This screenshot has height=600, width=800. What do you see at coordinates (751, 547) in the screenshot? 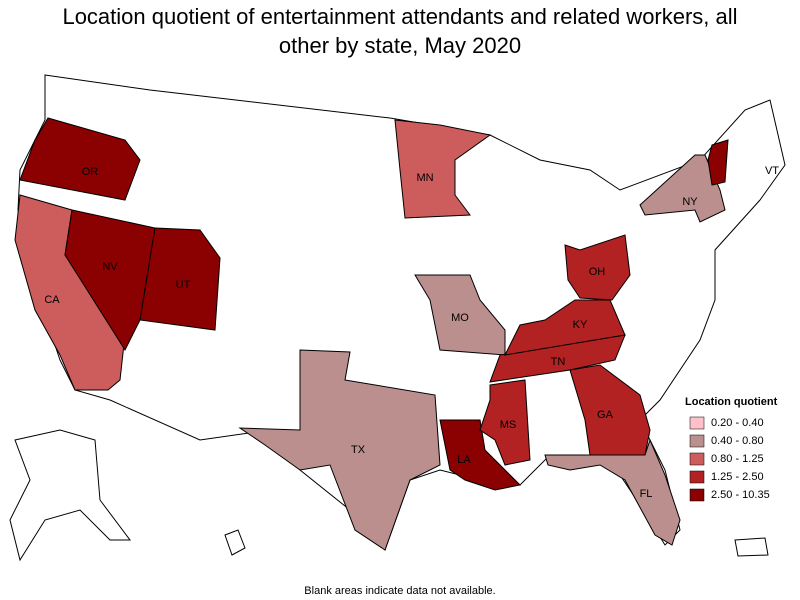
I see `puerto-rico` at bounding box center [751, 547].